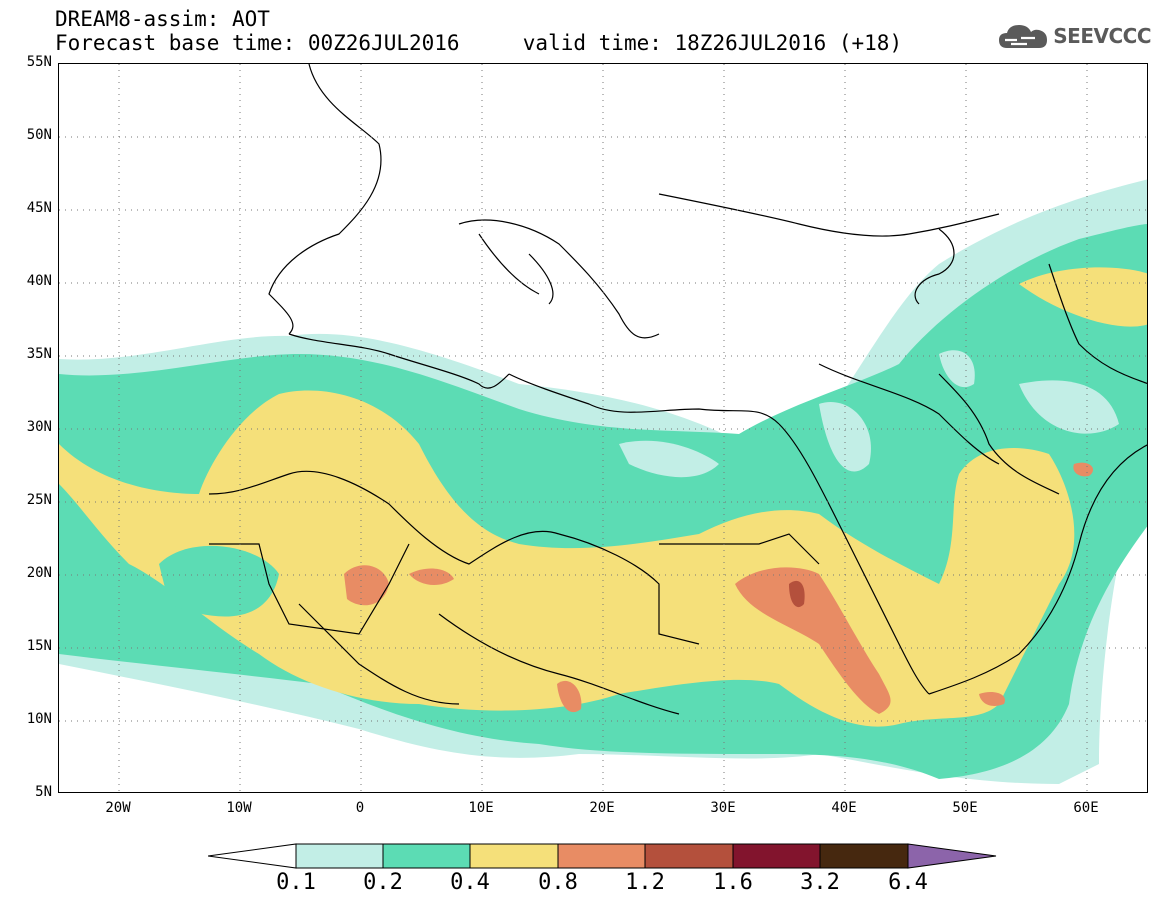 The height and width of the screenshot is (905, 1165). I want to click on colorbar-label-1.6: 1.6, so click(733, 882).